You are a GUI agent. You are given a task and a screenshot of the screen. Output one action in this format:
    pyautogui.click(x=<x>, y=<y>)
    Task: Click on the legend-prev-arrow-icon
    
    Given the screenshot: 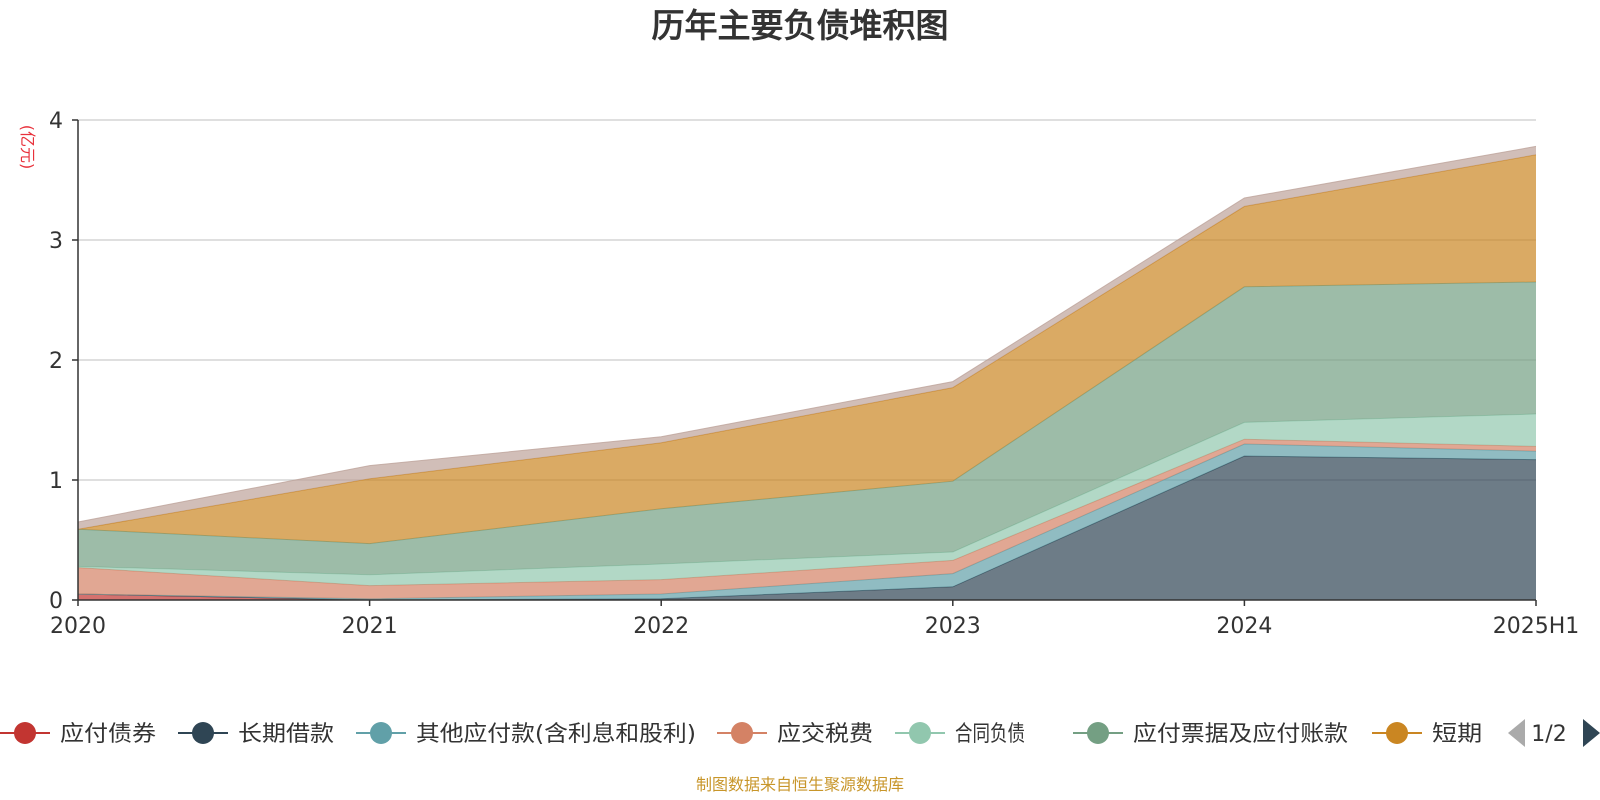 What is the action you would take?
    pyautogui.click(x=1516, y=733)
    